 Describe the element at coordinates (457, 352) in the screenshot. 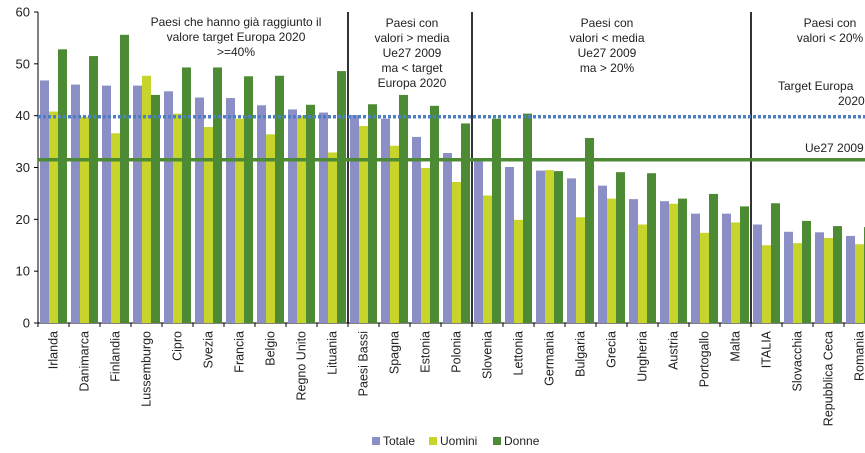

I see `category-label: Polonia` at that location.